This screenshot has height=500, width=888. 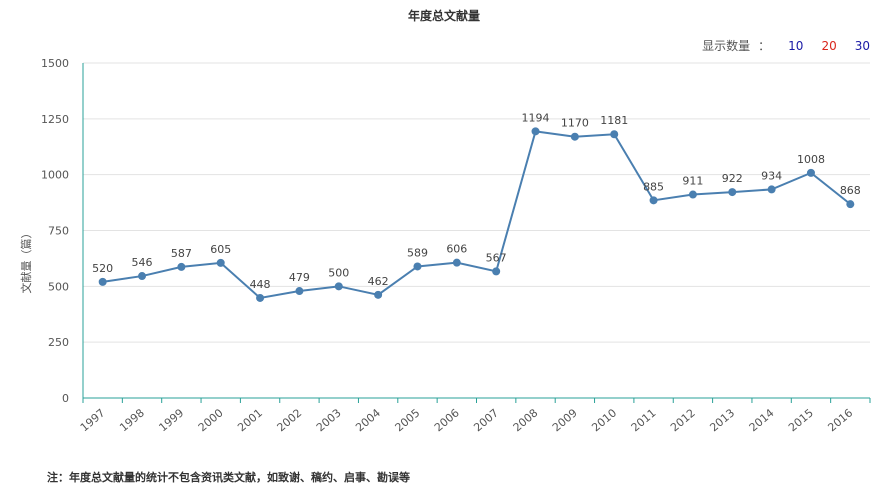 What do you see at coordinates (55, 119) in the screenshot?
I see `y-tick-label: 1250` at bounding box center [55, 119].